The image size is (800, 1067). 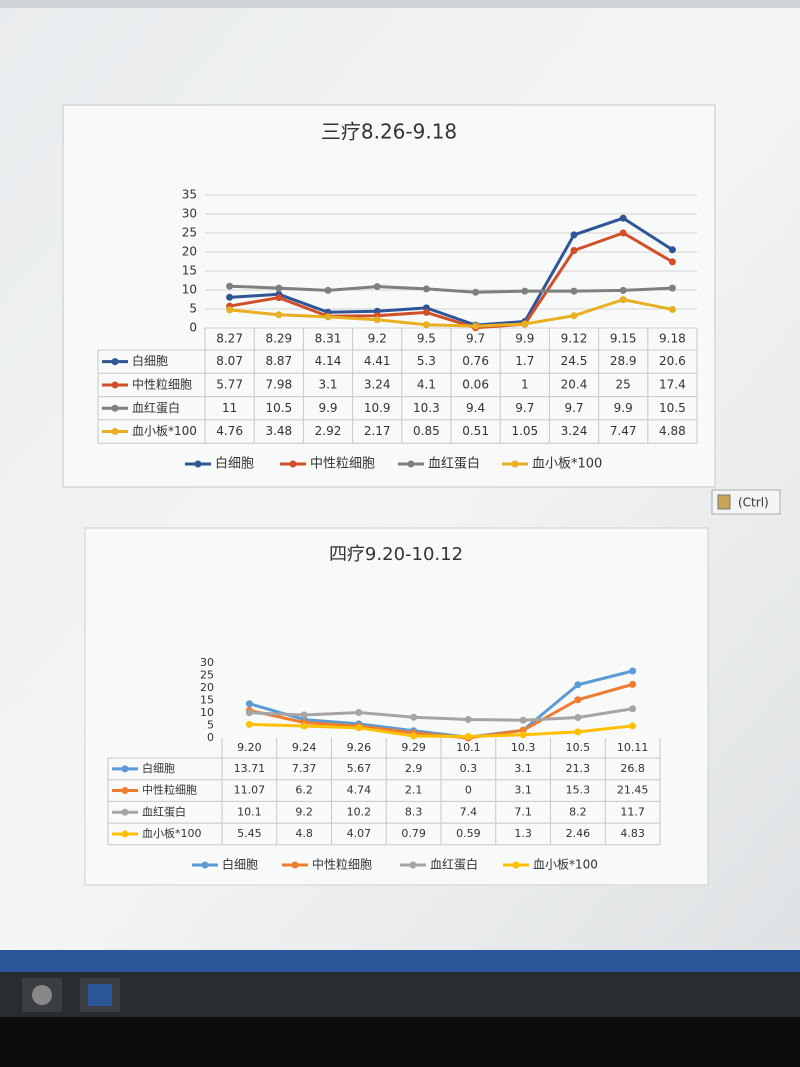 I want to click on table-value: 9.4, so click(x=475, y=408).